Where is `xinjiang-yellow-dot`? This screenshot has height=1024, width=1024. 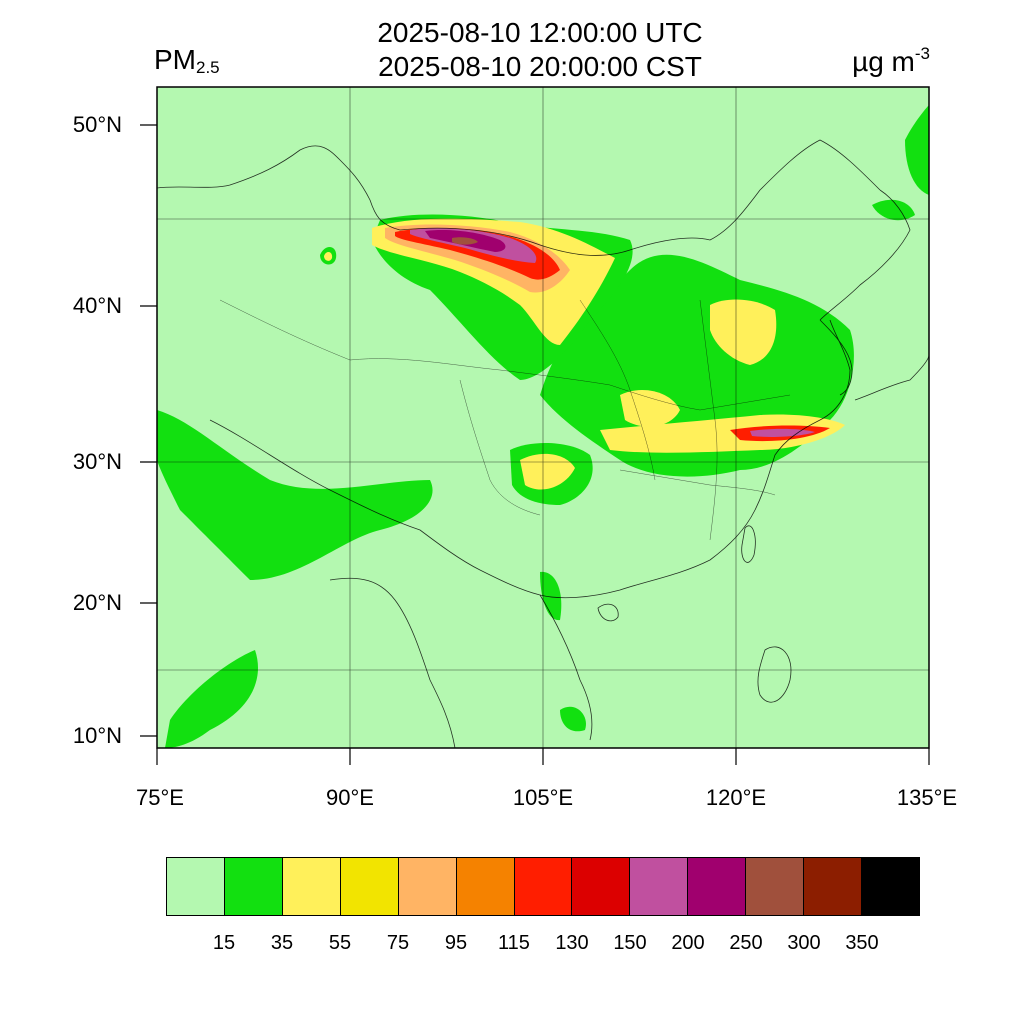
xinjiang-yellow-dot is located at coordinates (328, 256).